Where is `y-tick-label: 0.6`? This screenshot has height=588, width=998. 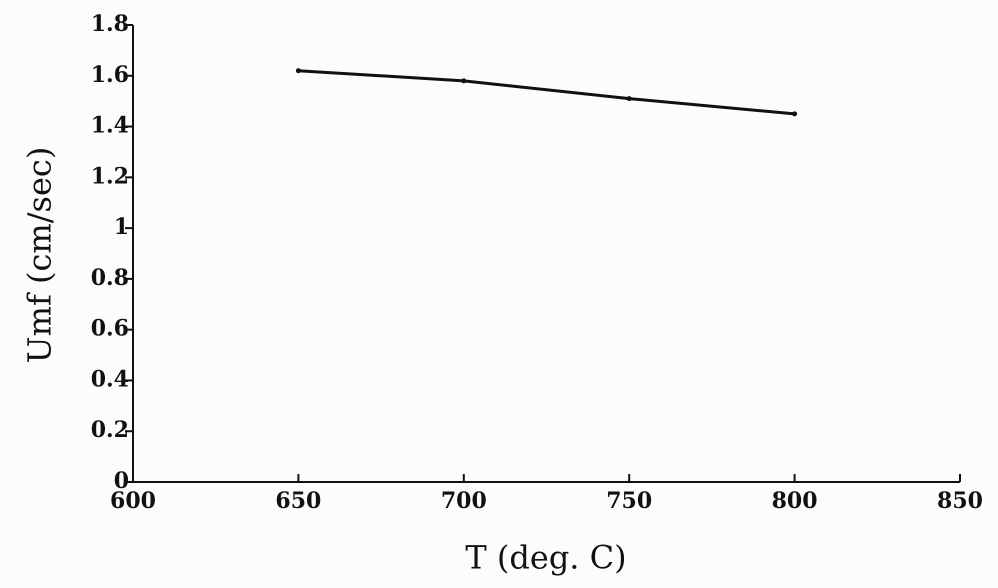 y-tick-label: 0.6 is located at coordinates (110, 329).